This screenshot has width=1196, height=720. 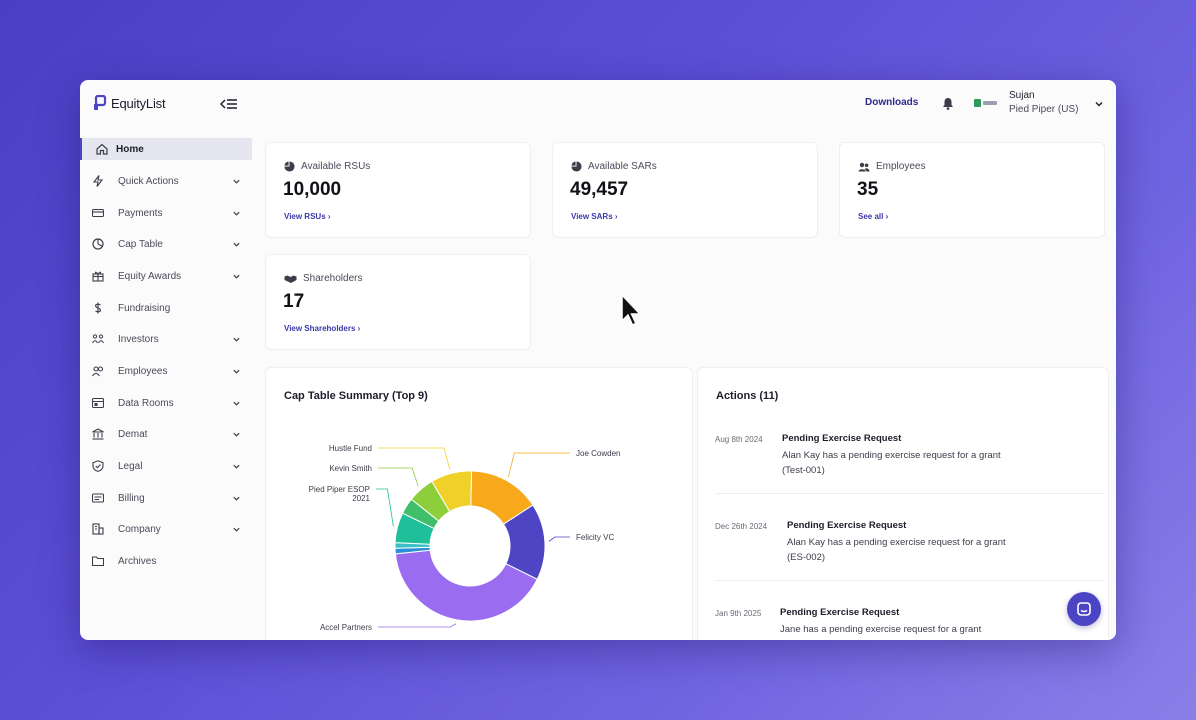 I want to click on chat-support-button, so click(x=1084, y=609).